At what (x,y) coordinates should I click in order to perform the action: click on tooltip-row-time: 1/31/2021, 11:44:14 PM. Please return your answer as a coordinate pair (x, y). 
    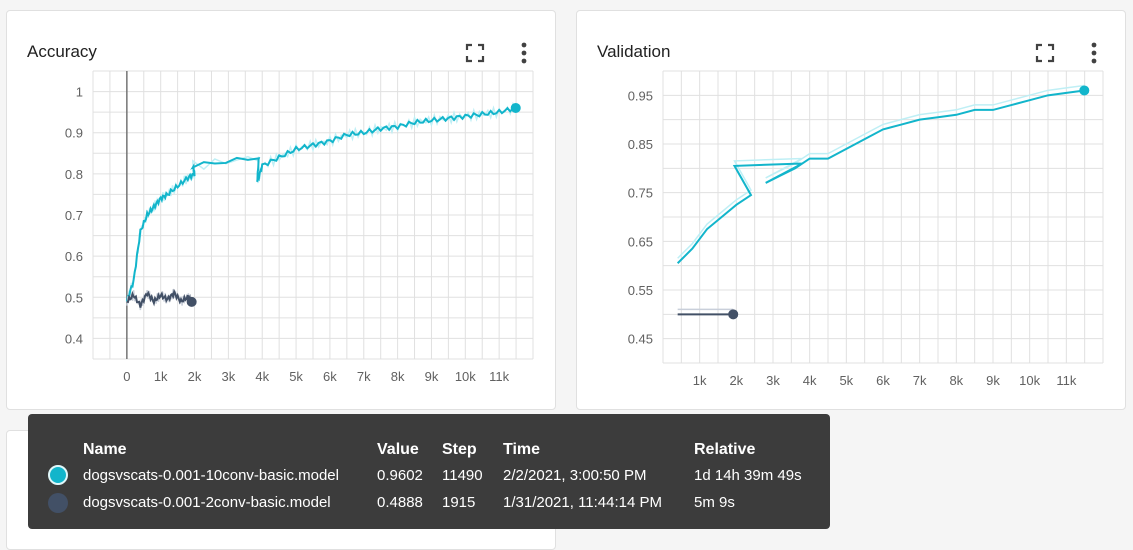
    Looking at the image, I should click on (583, 502).